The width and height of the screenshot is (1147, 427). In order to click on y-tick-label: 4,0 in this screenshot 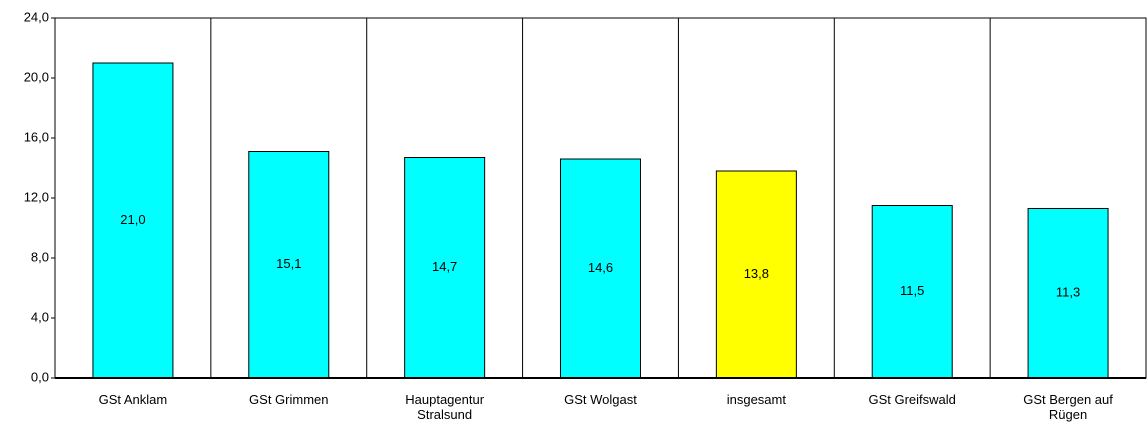, I will do `click(40, 316)`.